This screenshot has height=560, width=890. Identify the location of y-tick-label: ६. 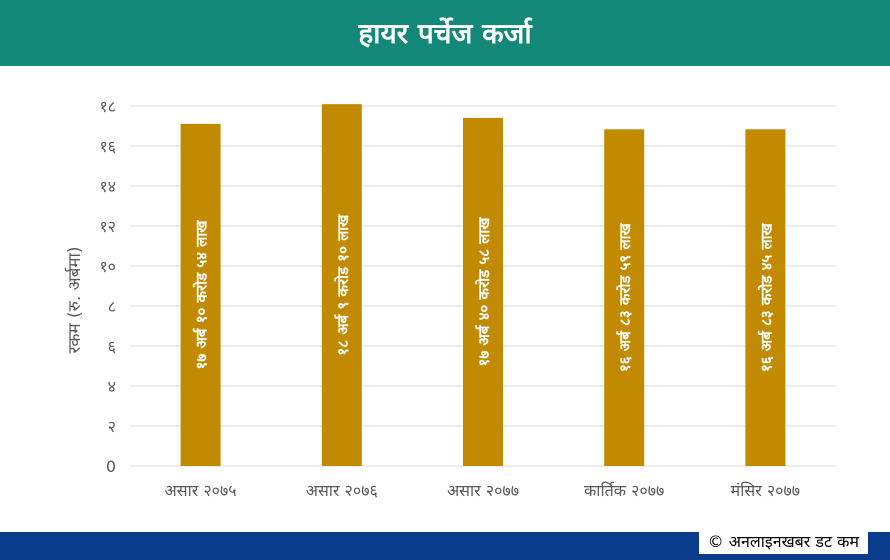
(112, 346).